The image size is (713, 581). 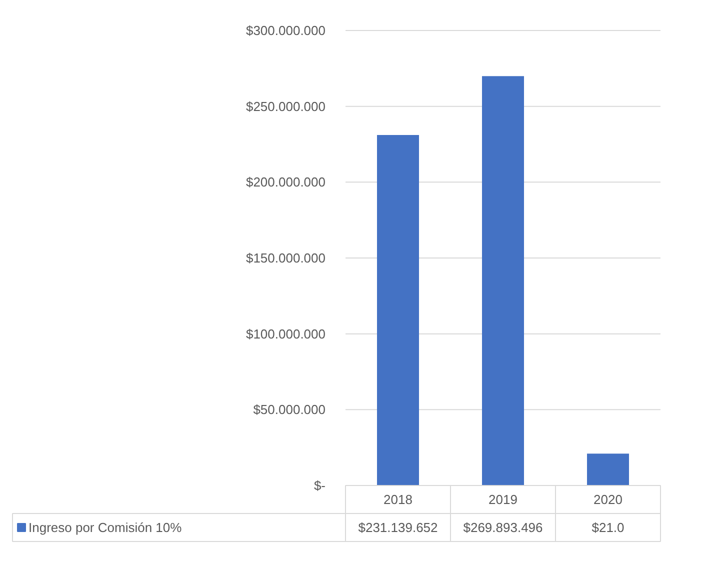 What do you see at coordinates (398, 499) in the screenshot?
I see `x-tick-label: 2018` at bounding box center [398, 499].